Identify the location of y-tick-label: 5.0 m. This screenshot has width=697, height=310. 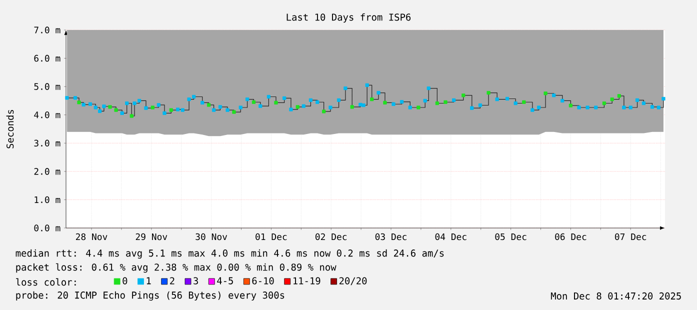
(47, 86).